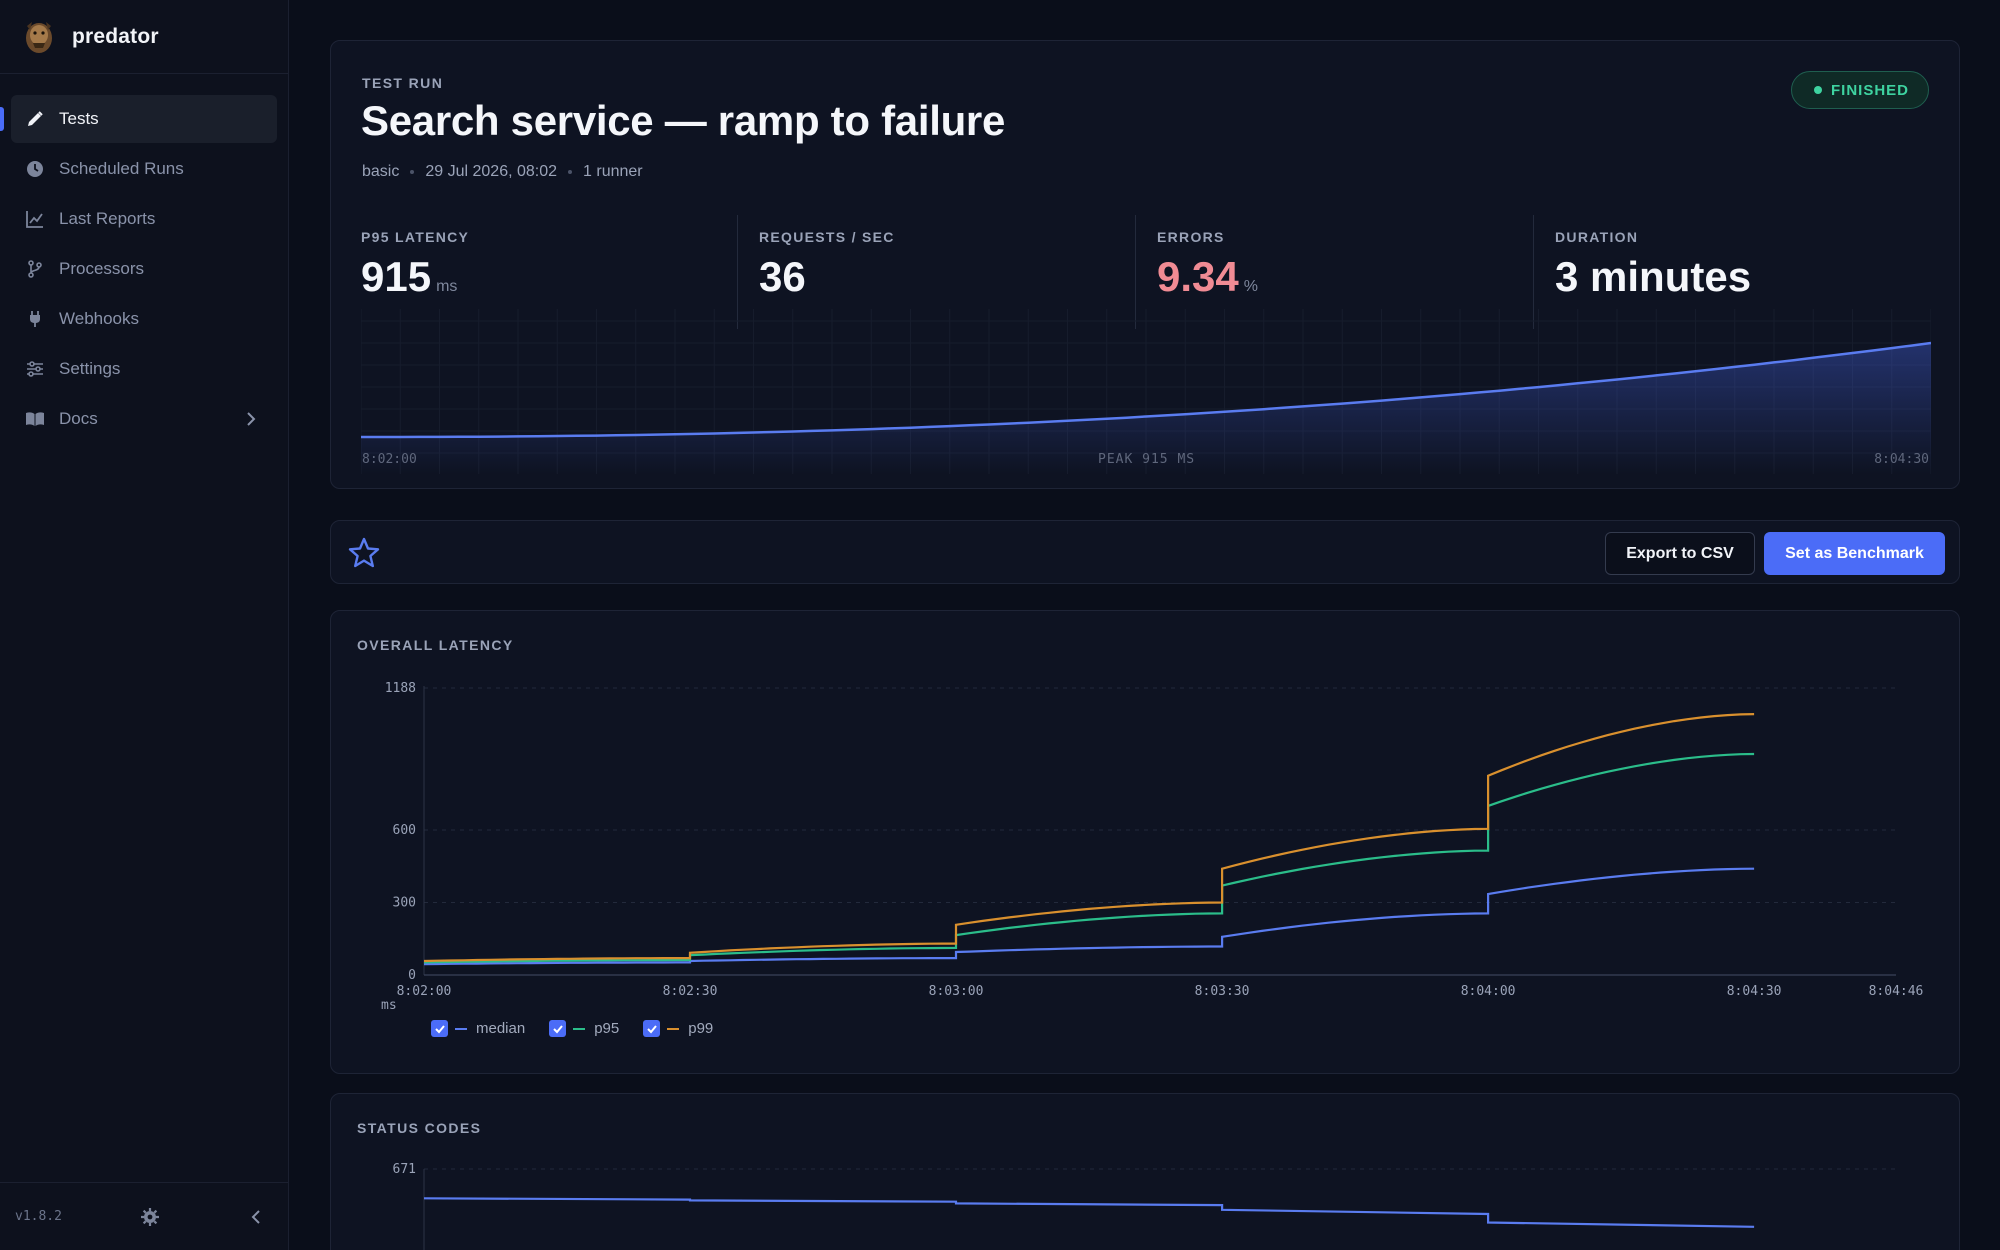  What do you see at coordinates (1089, 1212) in the screenshot?
I see `series-line-status` at bounding box center [1089, 1212].